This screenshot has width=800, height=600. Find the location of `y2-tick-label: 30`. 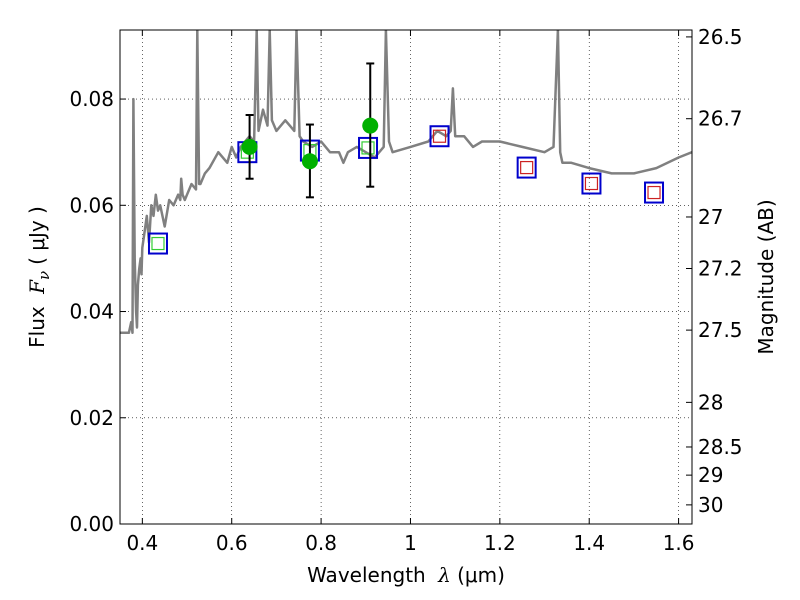

y2-tick-label: 30 is located at coordinates (710, 505).